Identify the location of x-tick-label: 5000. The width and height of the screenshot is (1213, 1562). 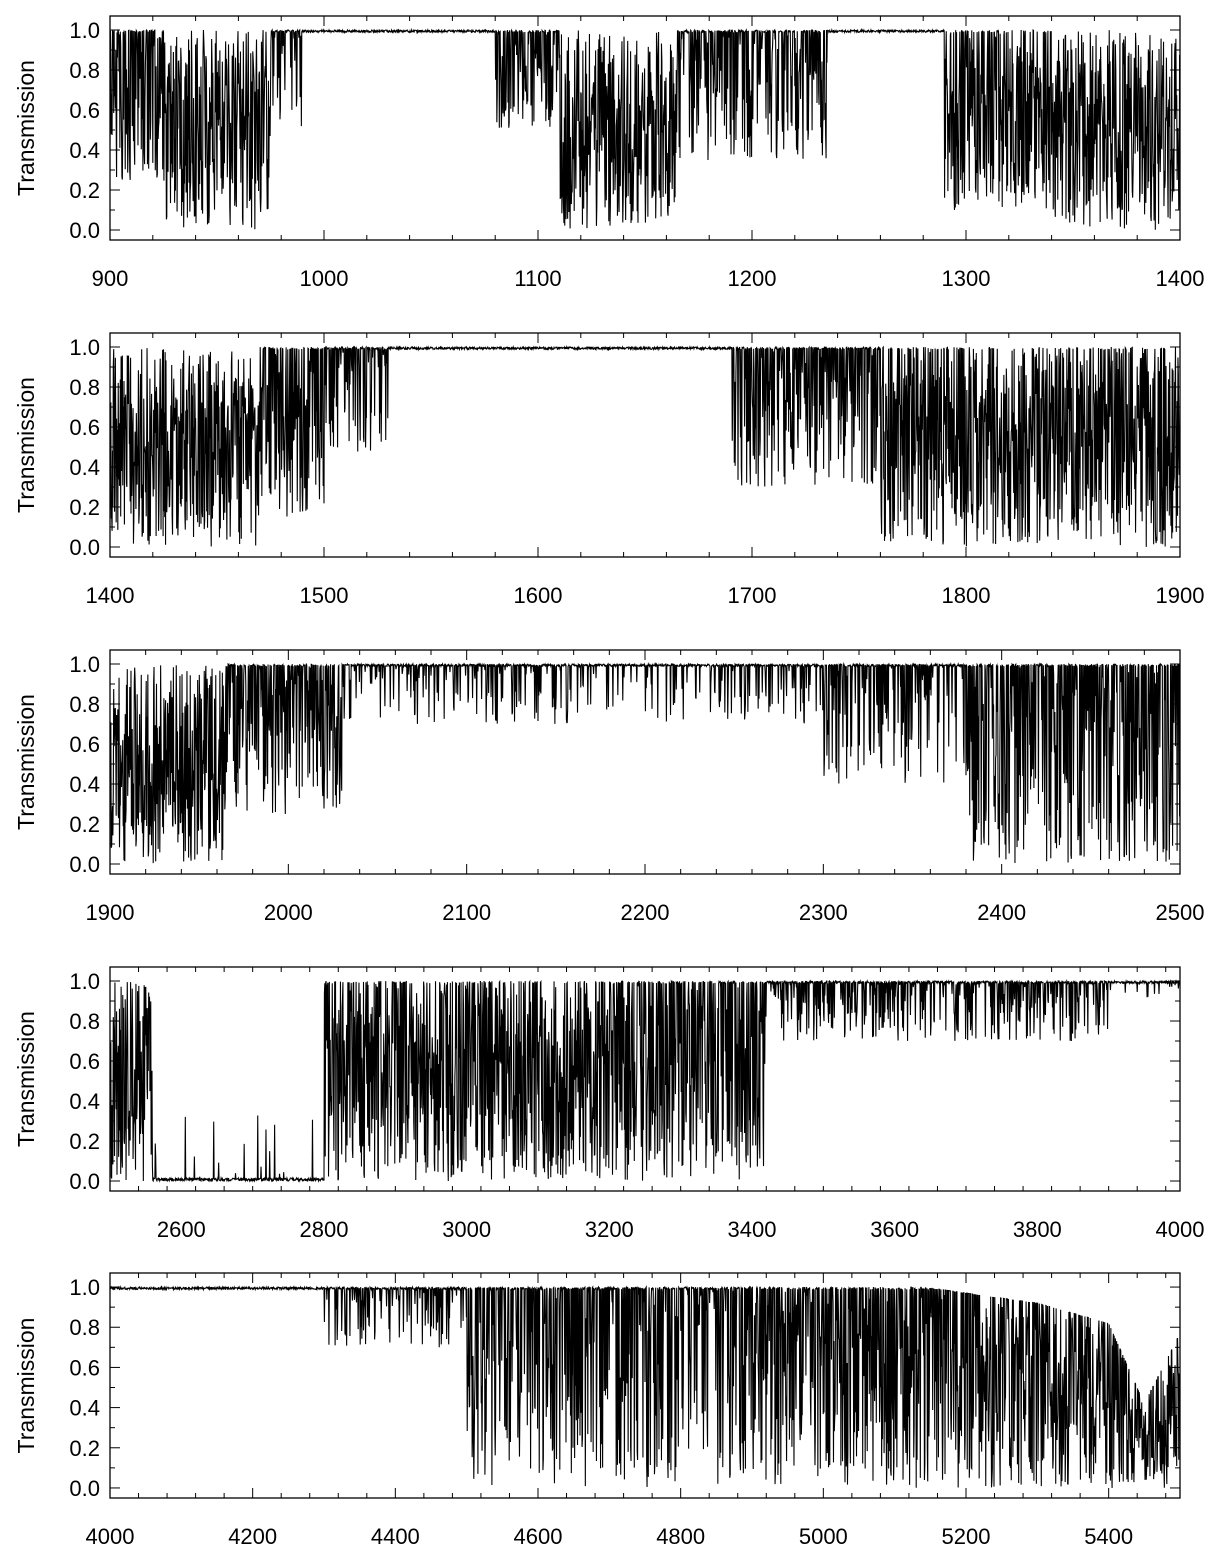
(823, 1536).